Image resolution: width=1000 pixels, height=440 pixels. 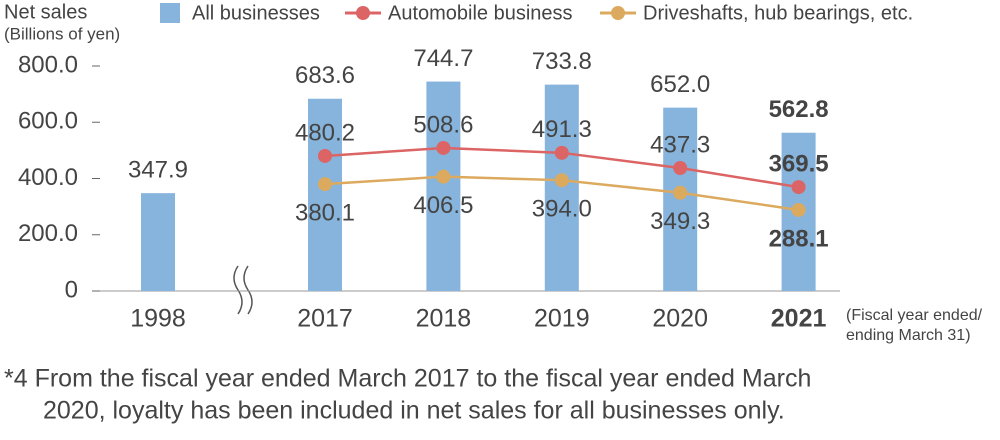 What do you see at coordinates (444, 319) in the screenshot?
I see `x-tick-label: 2018` at bounding box center [444, 319].